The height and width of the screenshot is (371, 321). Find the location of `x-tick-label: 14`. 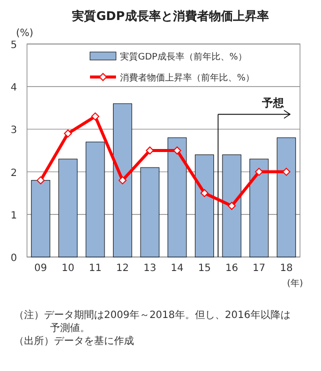

x-tick-label: 14 is located at coordinates (177, 268).